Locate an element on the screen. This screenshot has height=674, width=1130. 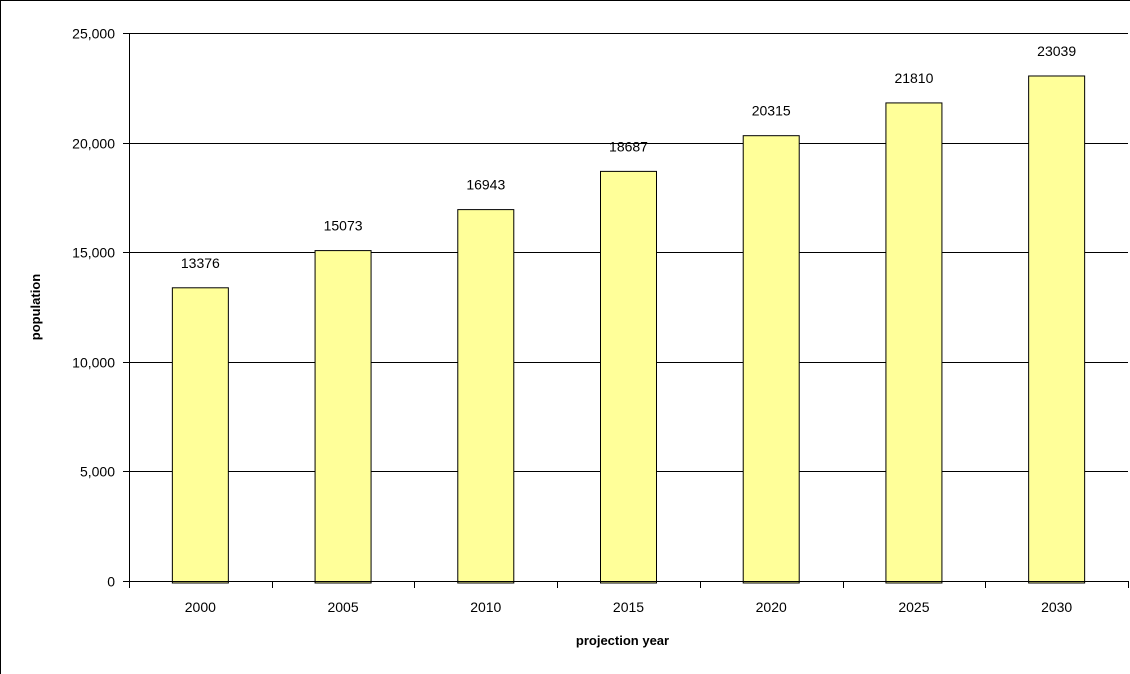
bar-2020 is located at coordinates (771, 359).